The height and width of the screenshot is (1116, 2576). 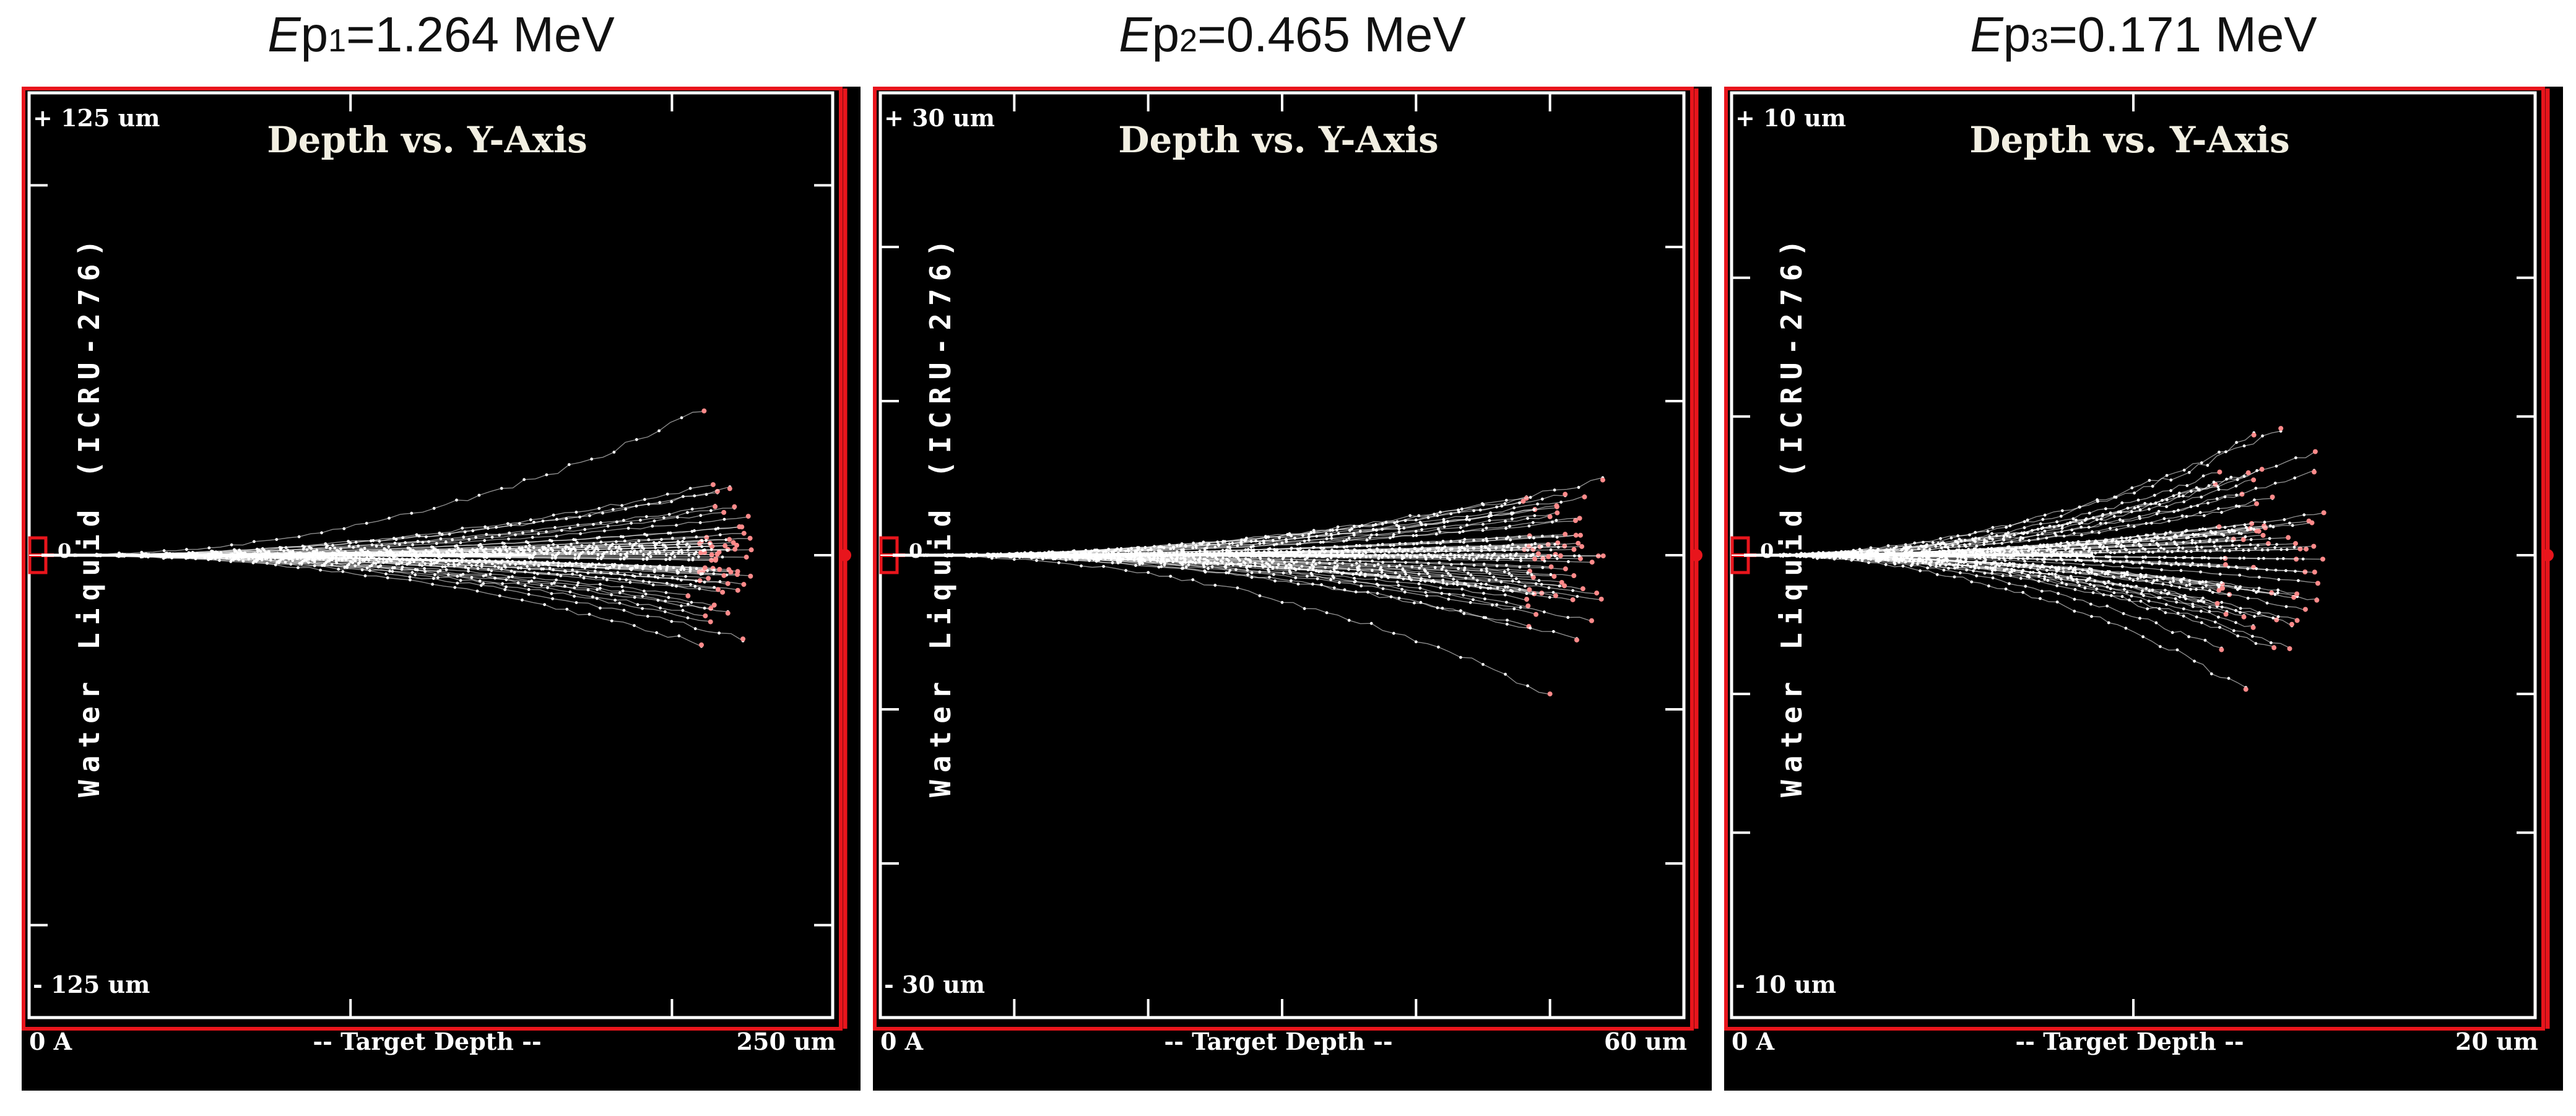 I want to click on x-max-label: 60 um, so click(x=1645, y=1041).